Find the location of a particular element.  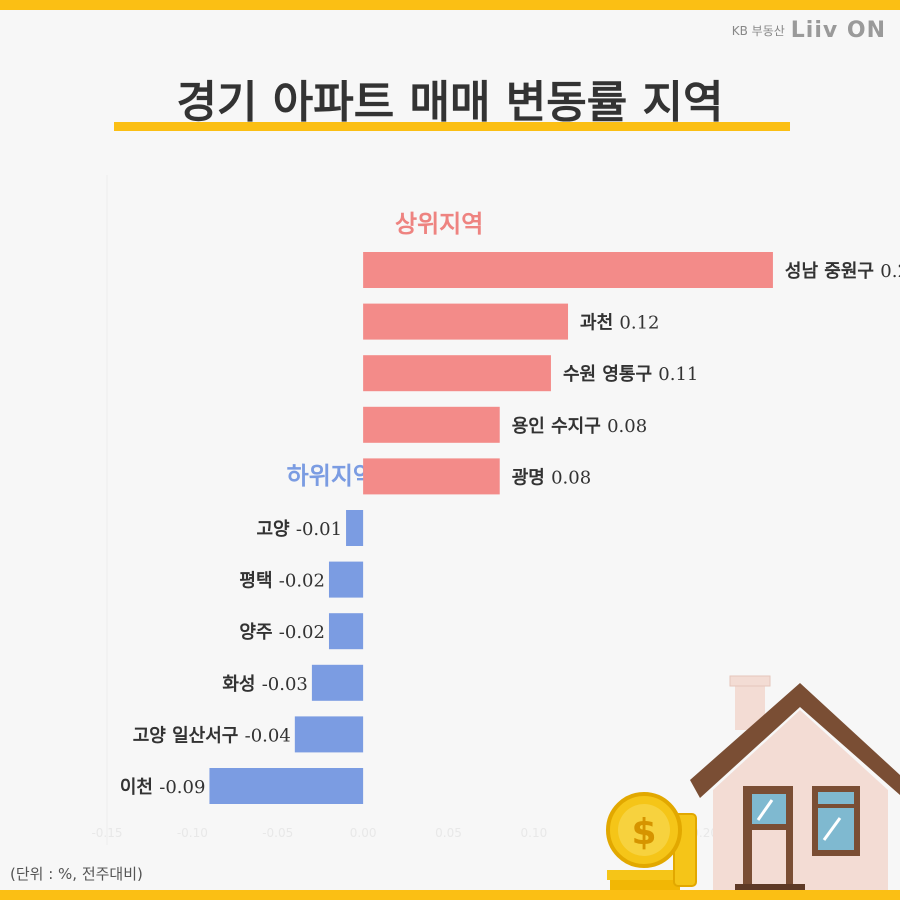

unit-note: (단위 : %, 전주대비) is located at coordinates (76, 874).